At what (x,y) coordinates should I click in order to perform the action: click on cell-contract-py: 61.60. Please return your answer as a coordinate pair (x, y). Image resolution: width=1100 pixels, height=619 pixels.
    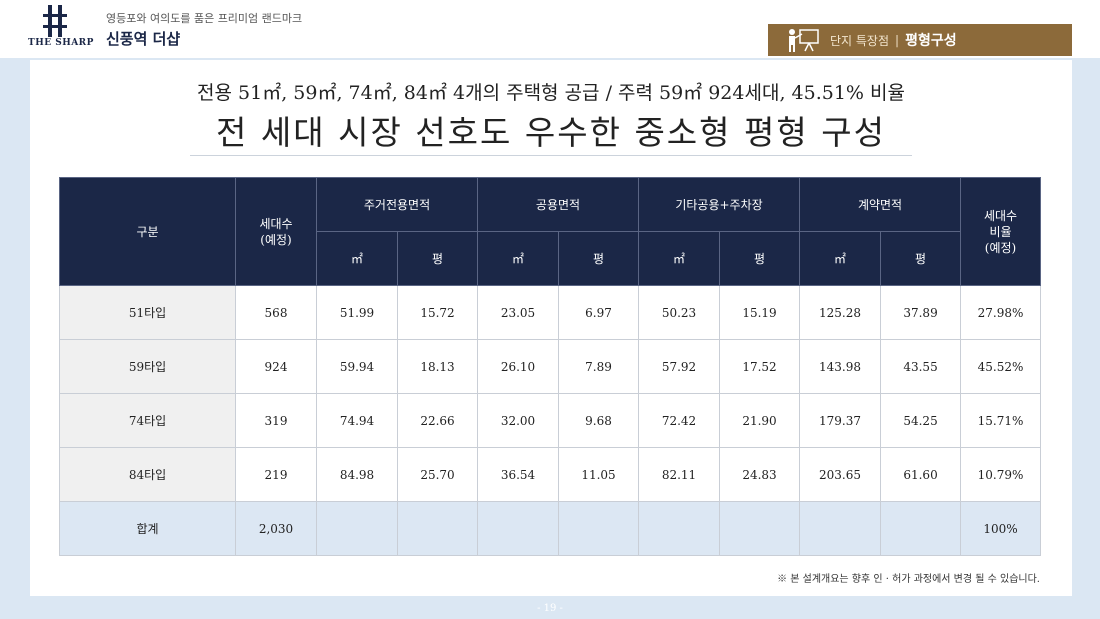
    Looking at the image, I should click on (921, 474).